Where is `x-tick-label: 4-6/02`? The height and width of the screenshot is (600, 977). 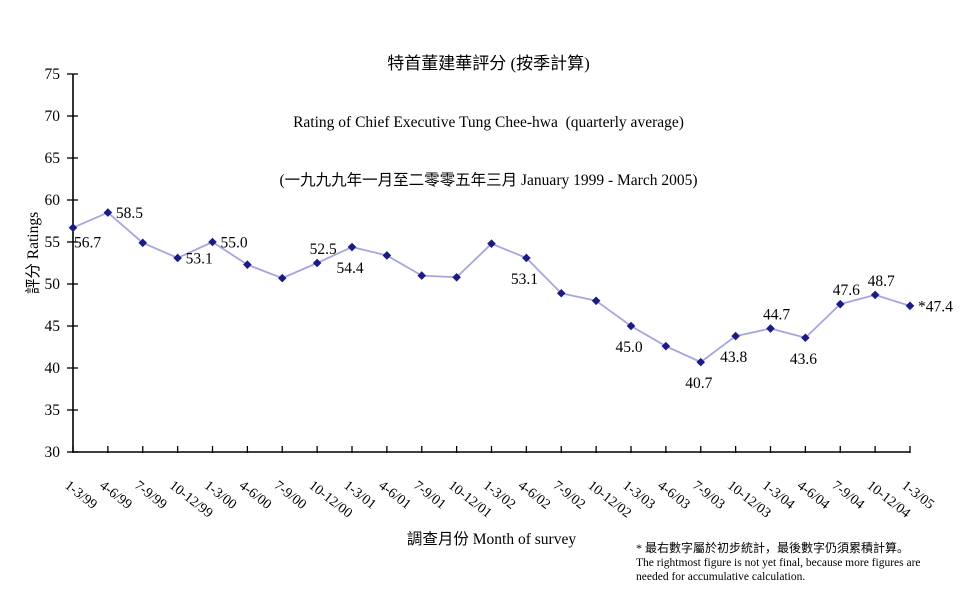
x-tick-label: 4-6/02 is located at coordinates (534, 495).